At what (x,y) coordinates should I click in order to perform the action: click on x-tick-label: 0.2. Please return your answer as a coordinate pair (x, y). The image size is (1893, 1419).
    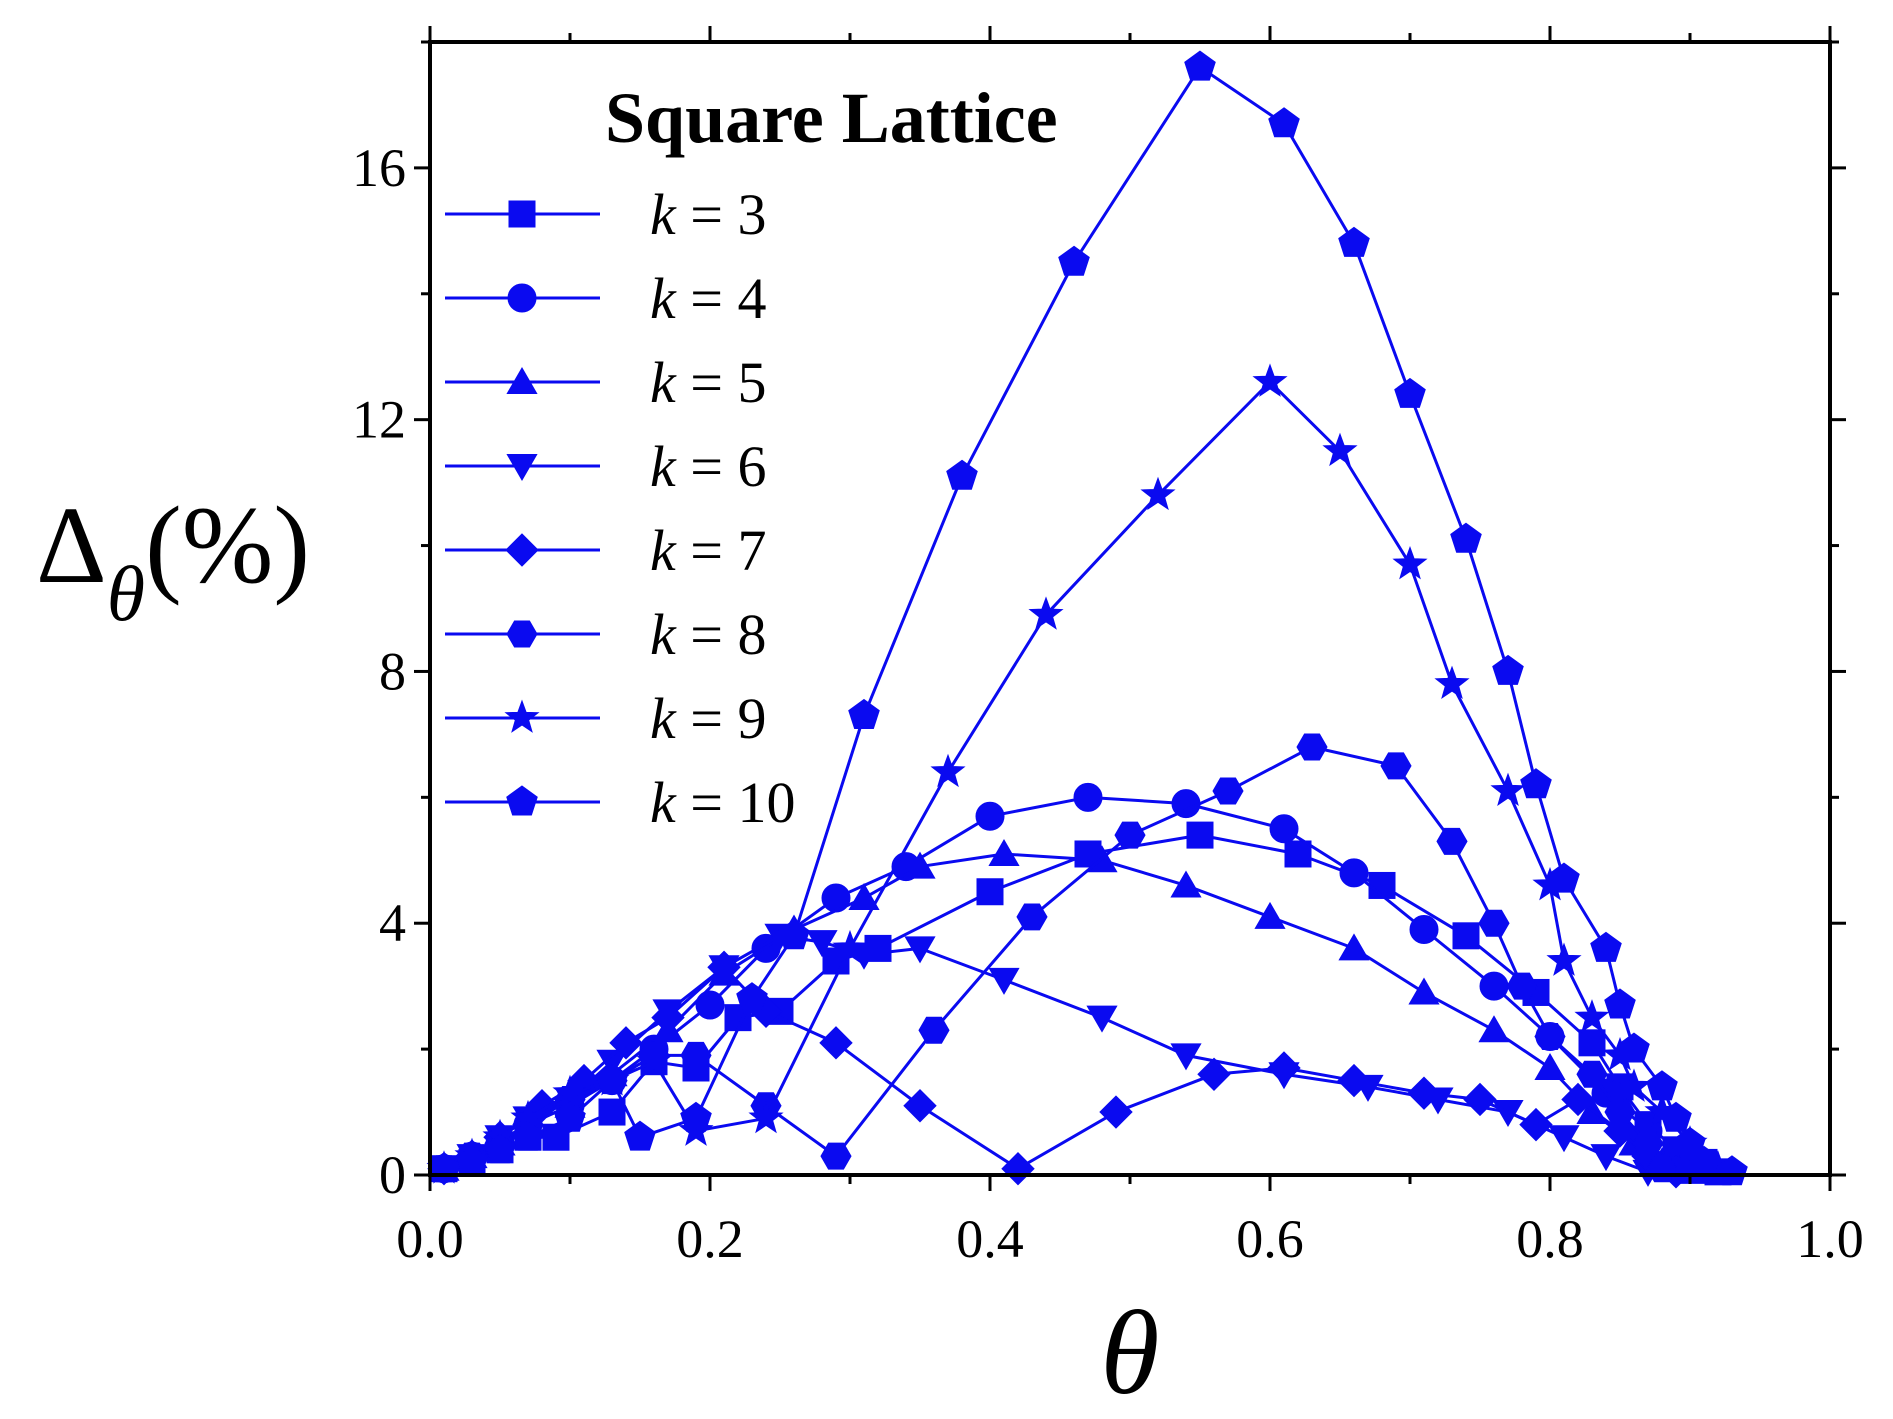
    Looking at the image, I should click on (710, 1239).